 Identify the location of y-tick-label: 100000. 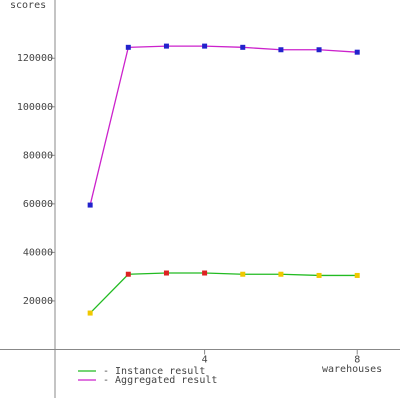
(35, 107).